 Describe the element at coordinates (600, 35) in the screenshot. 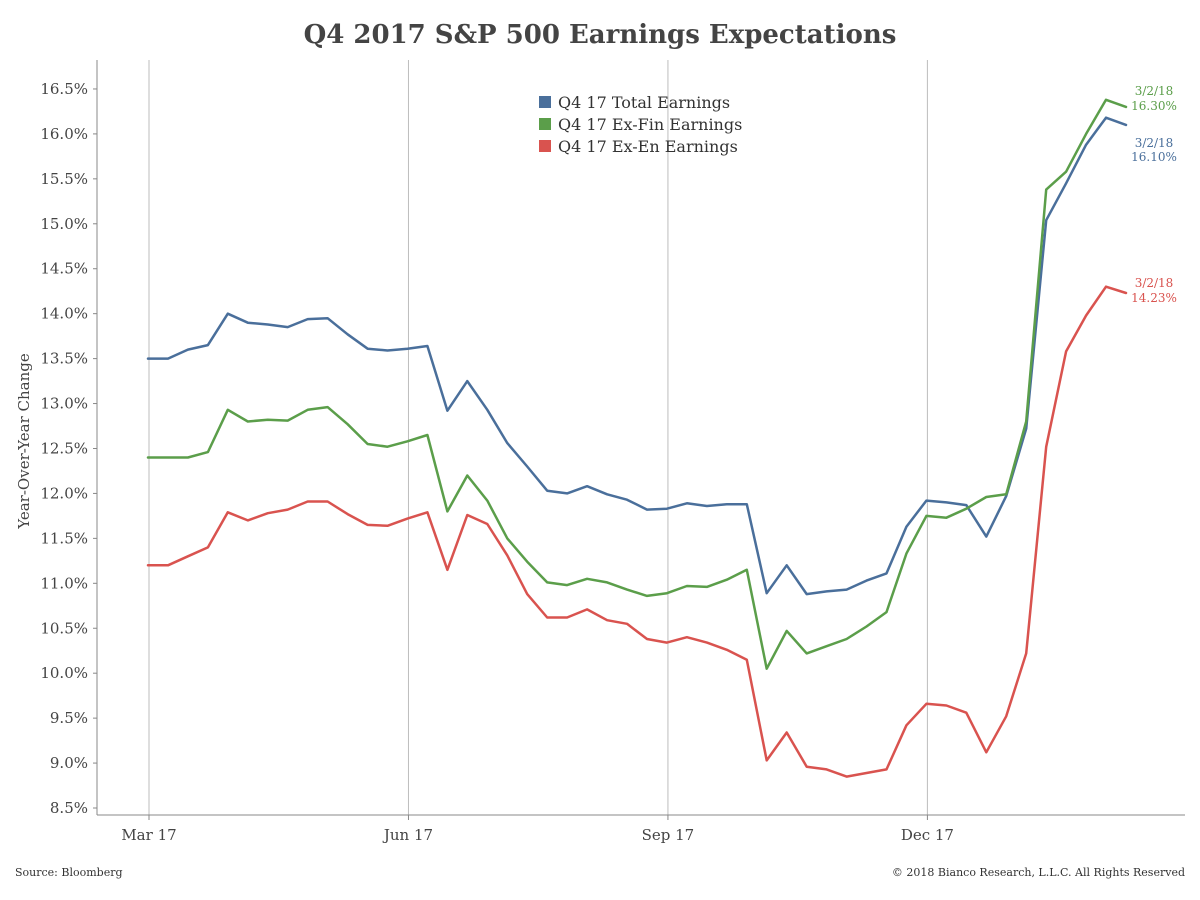

I see `chart-title: Q4 2017 S&P 500 Earnings Expectations` at that location.